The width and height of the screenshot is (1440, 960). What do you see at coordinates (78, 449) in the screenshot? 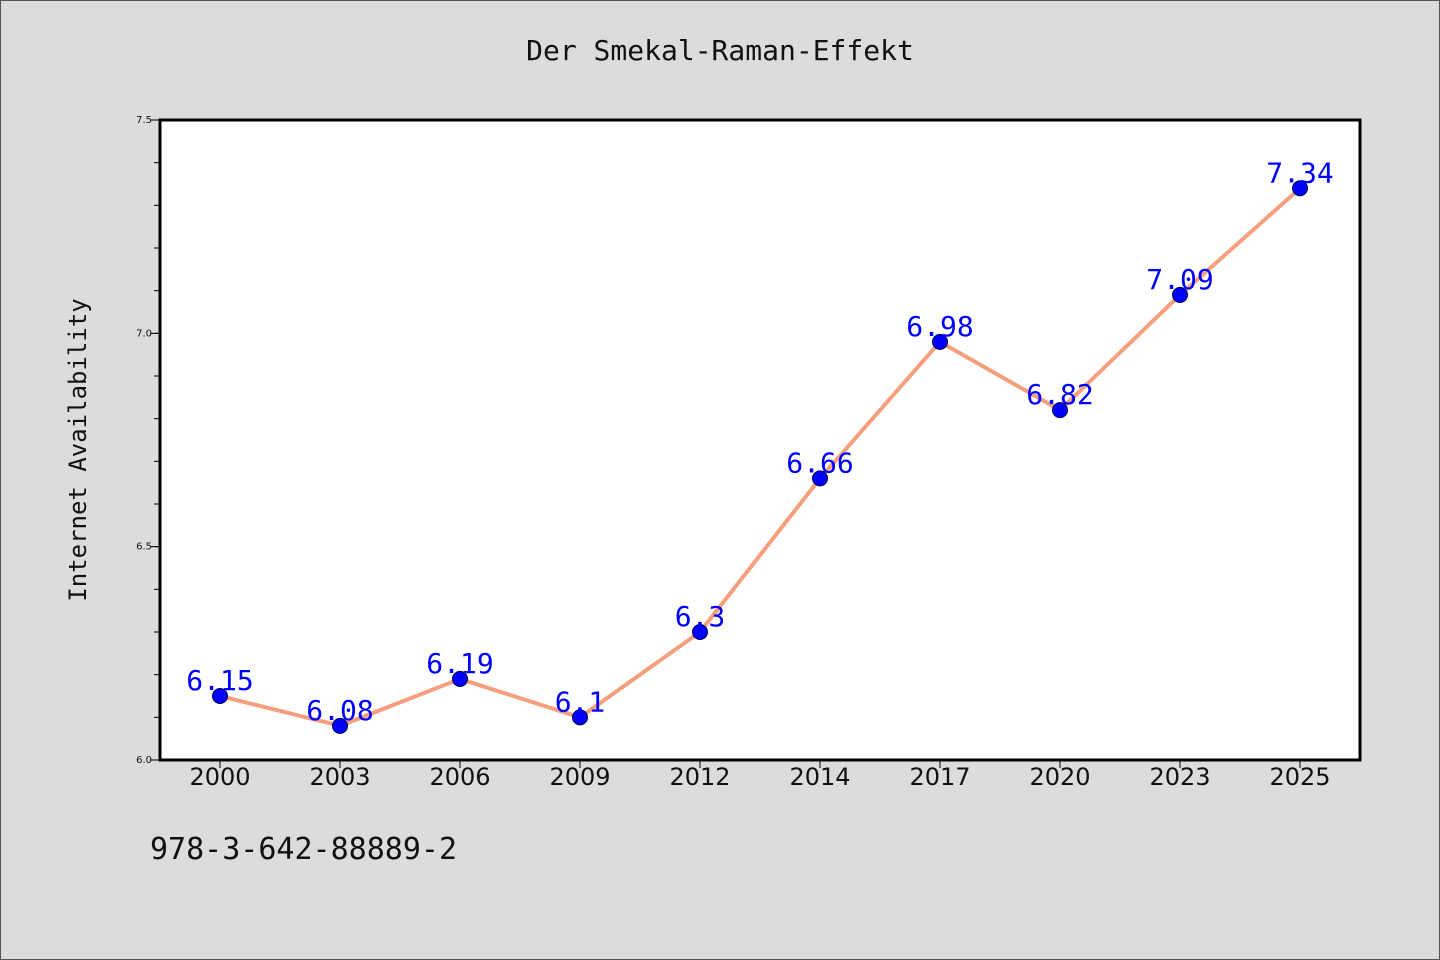
I see `y-axis-label: Internet Availability` at bounding box center [78, 449].